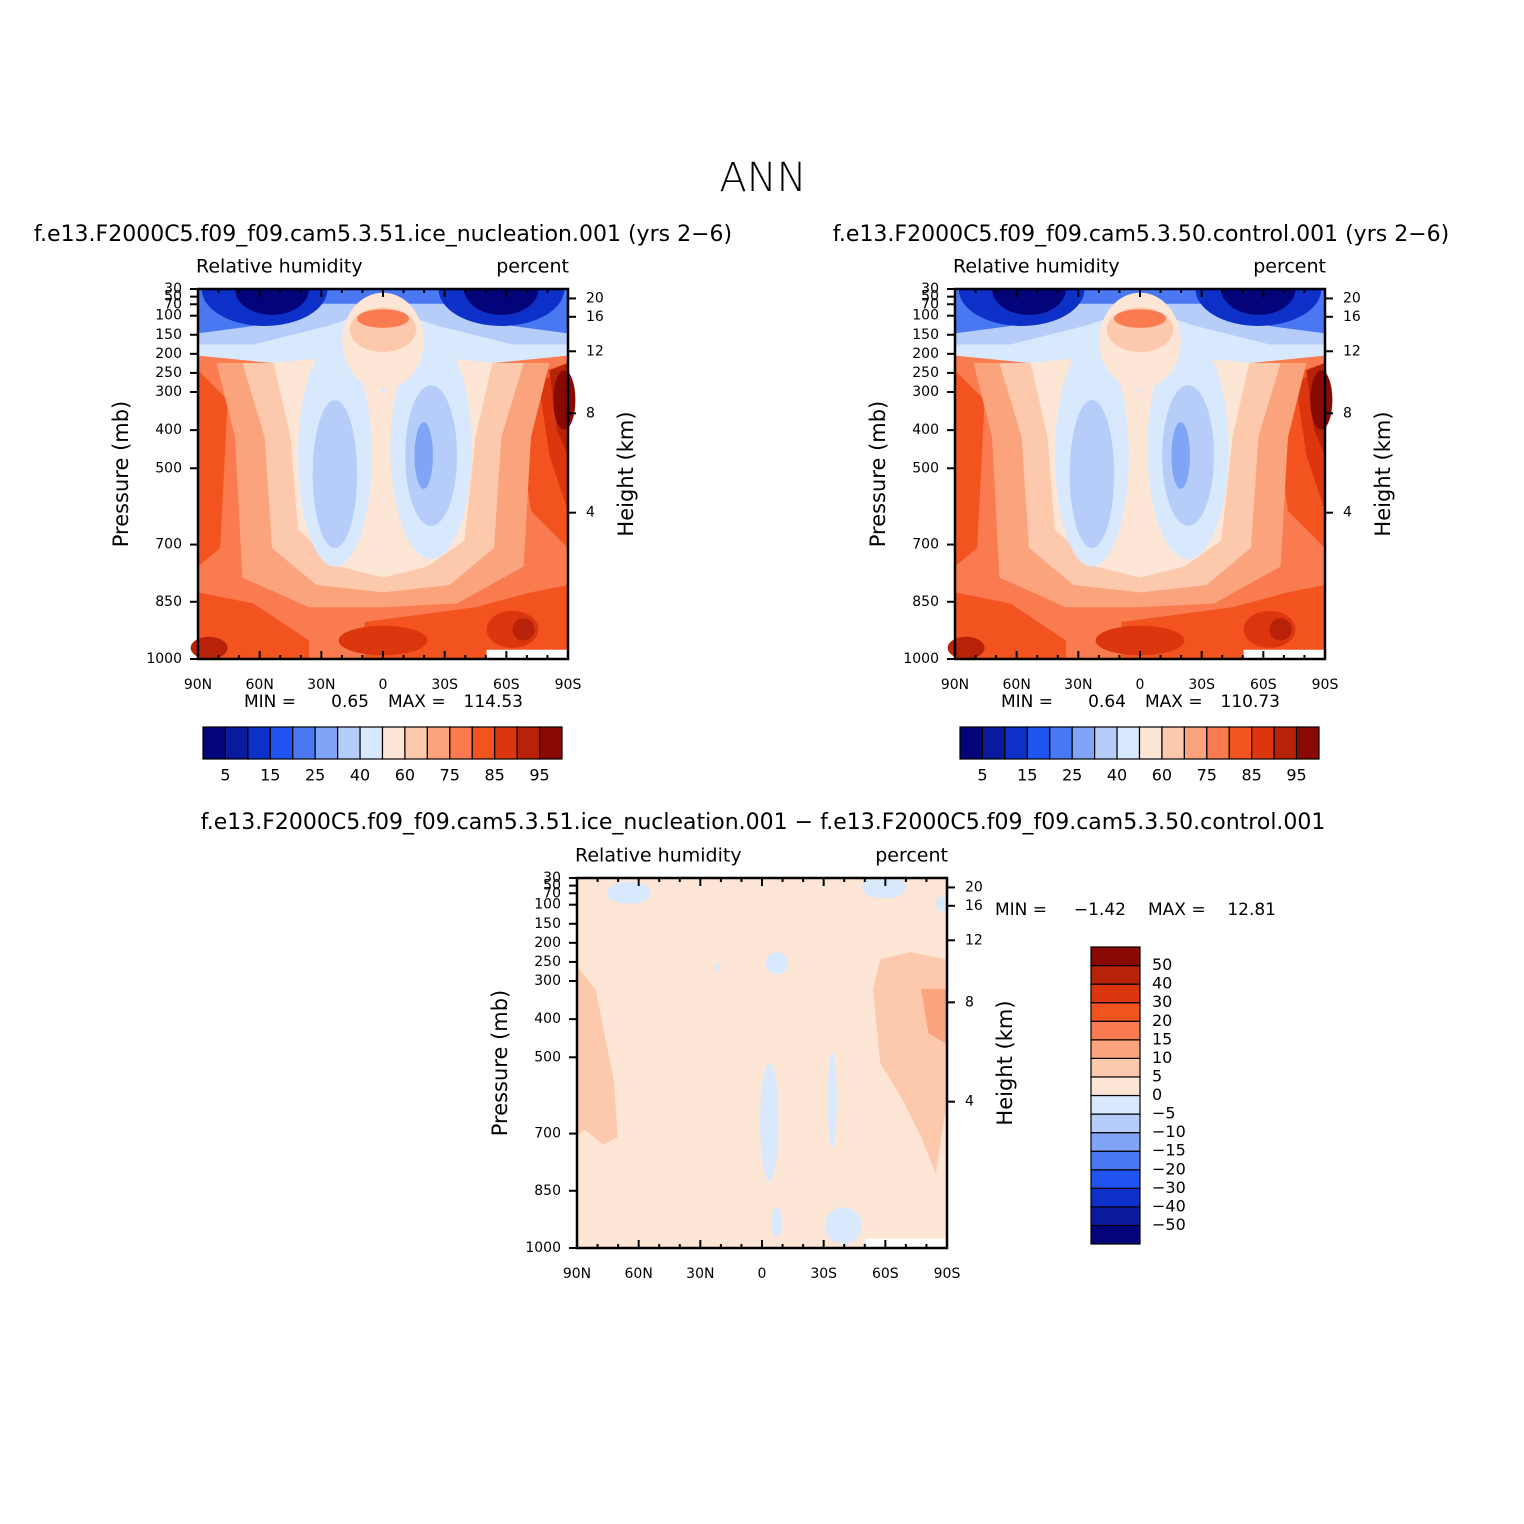 The width and height of the screenshot is (1524, 1524). I want to click on colorbar-label: 5, so click(225, 775).